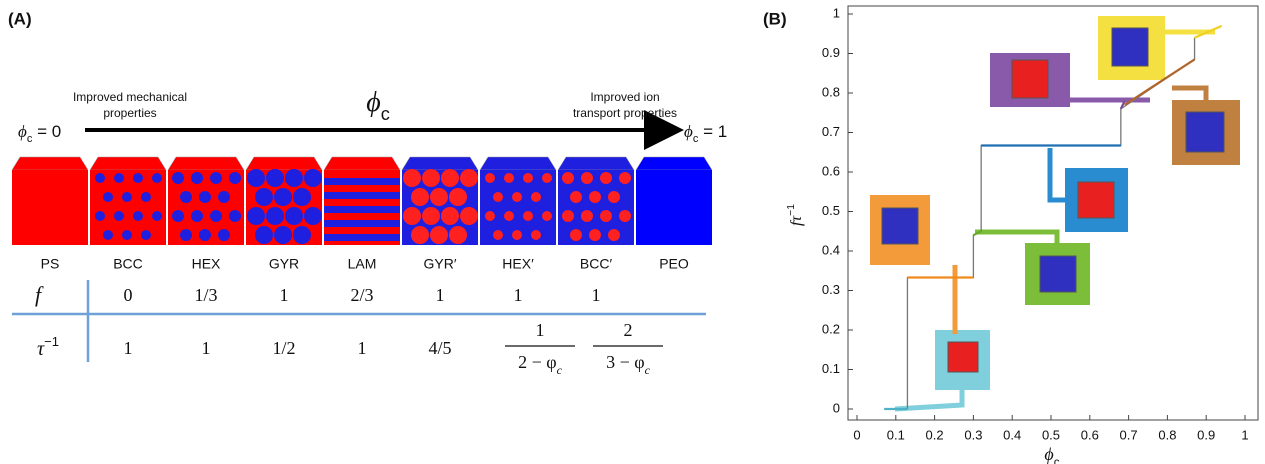 Image resolution: width=1265 pixels, height=464 pixels. What do you see at coordinates (831, 131) in the screenshot?
I see `y-tick-label: 0.7` at bounding box center [831, 131].